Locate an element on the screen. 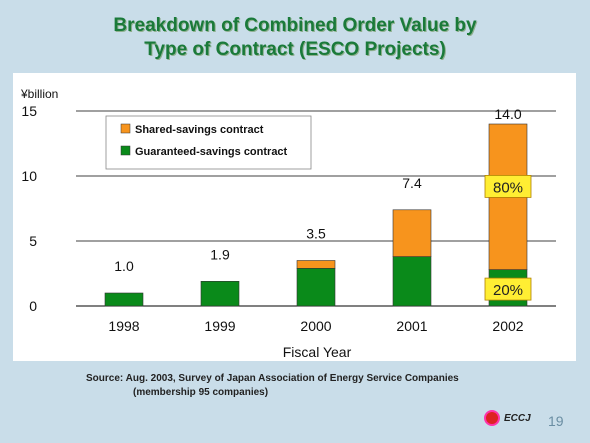 The image size is (590, 443). x-tick-label: 2002 is located at coordinates (507, 326).